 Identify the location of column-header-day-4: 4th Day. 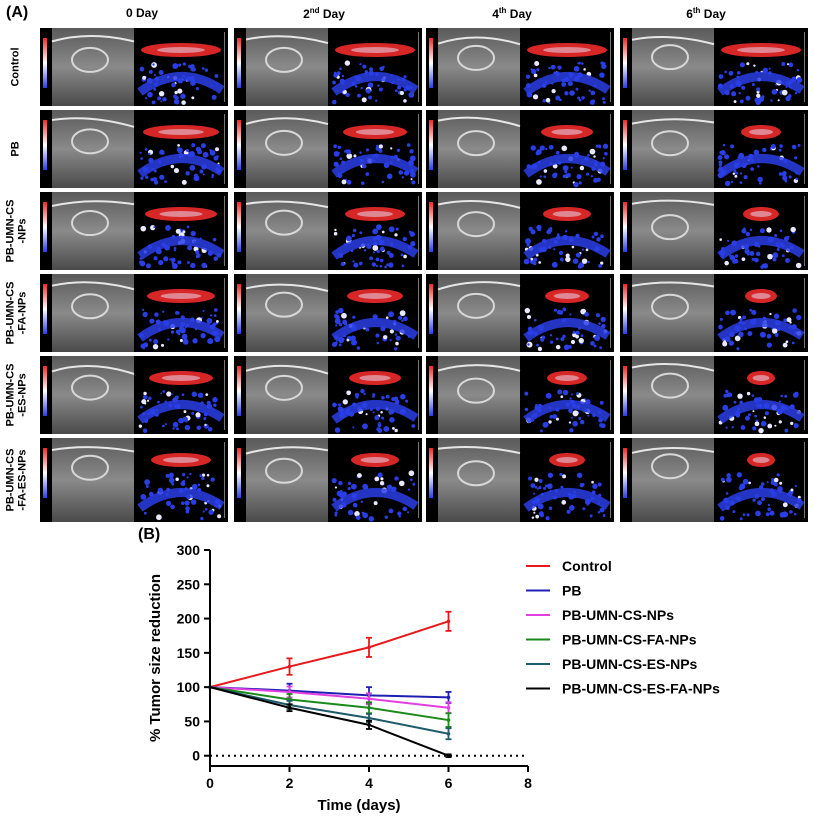
(512, 13).